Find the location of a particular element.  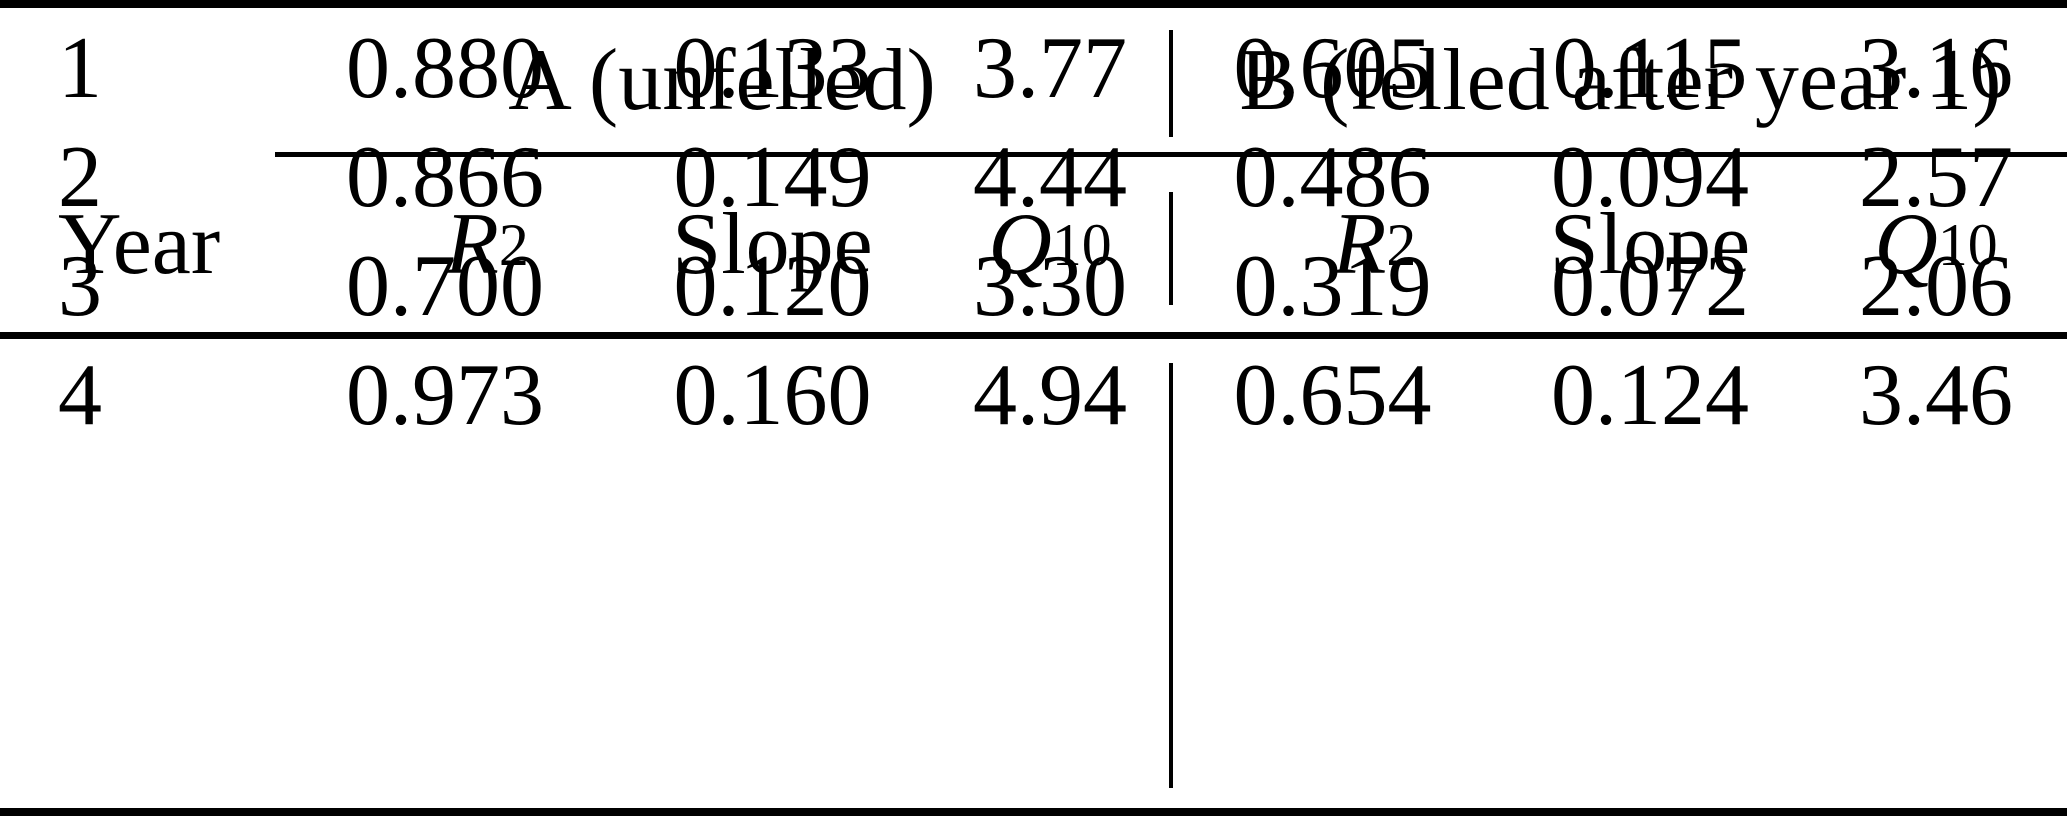

cell-year: 1 is located at coordinates (80, 68).